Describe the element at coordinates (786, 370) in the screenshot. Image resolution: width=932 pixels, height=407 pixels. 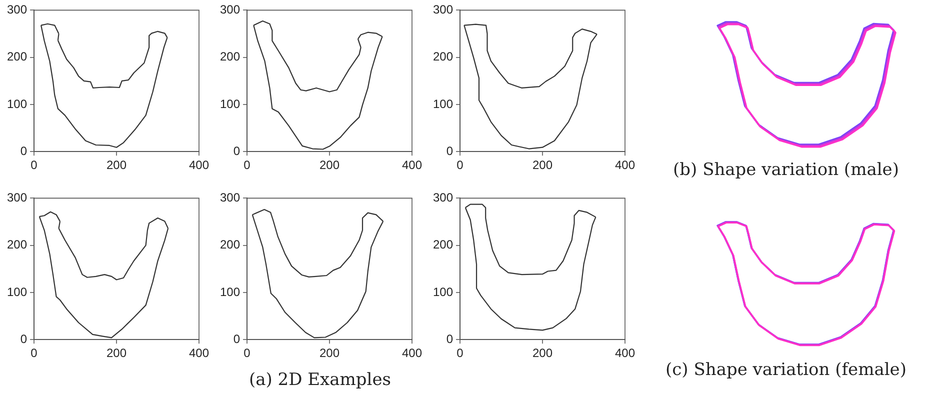
I see `text: (c) Shape variation (female)` at that location.